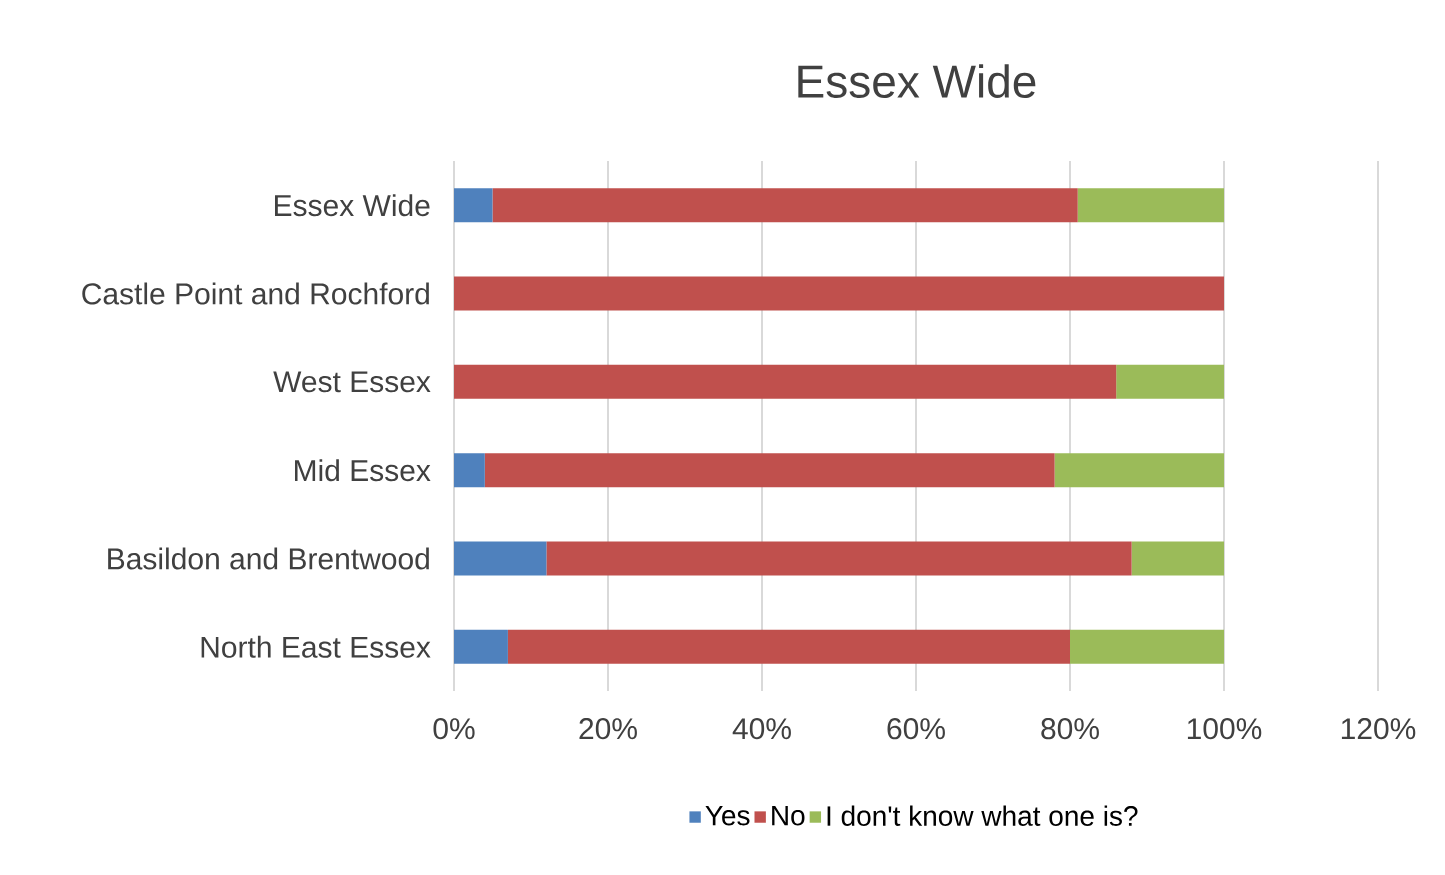 The height and width of the screenshot is (875, 1445). Describe the element at coordinates (316, 646) in the screenshot. I see `y-tick-label: North East Essex` at that location.